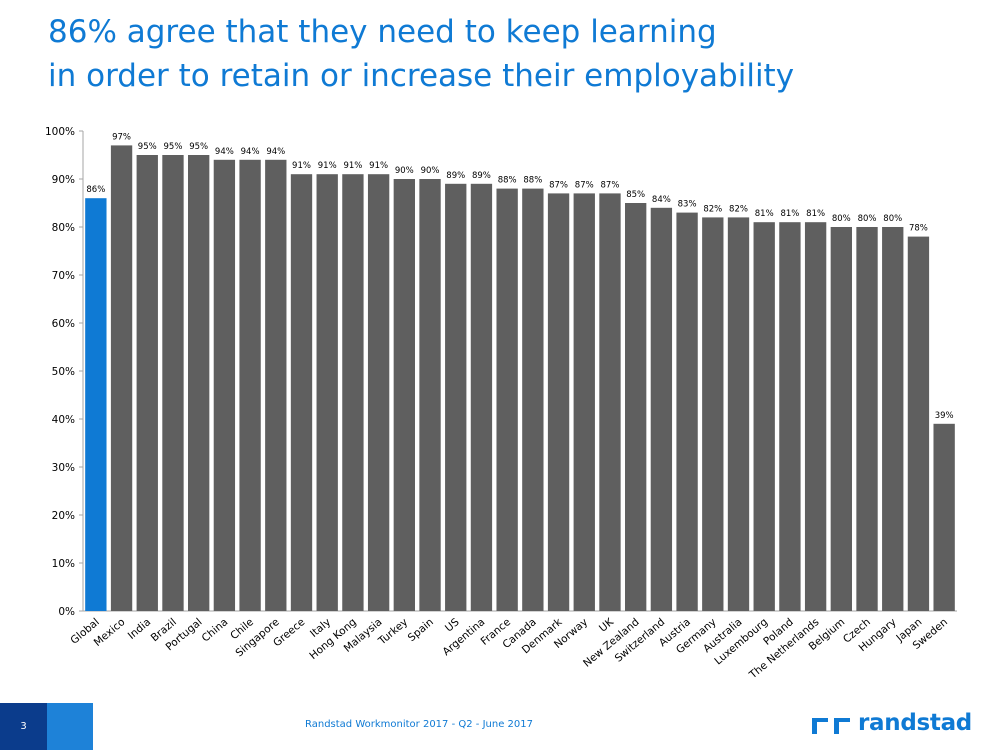 The image size is (1000, 750). Describe the element at coordinates (918, 229) in the screenshot. I see `data-label: 78%` at that location.